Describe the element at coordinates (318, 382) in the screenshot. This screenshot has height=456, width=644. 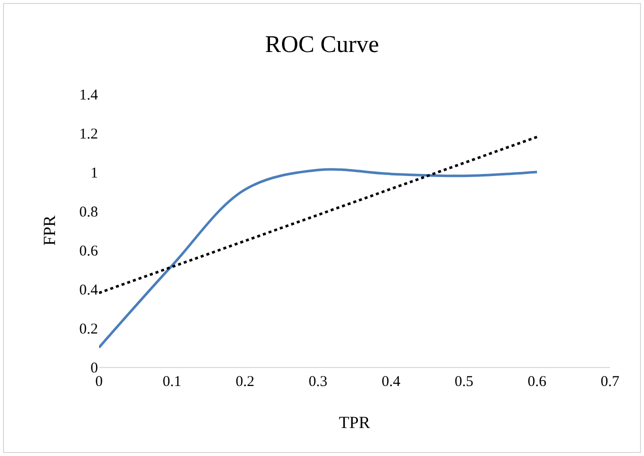
I see `x-tick-label: 0.3` at that location.